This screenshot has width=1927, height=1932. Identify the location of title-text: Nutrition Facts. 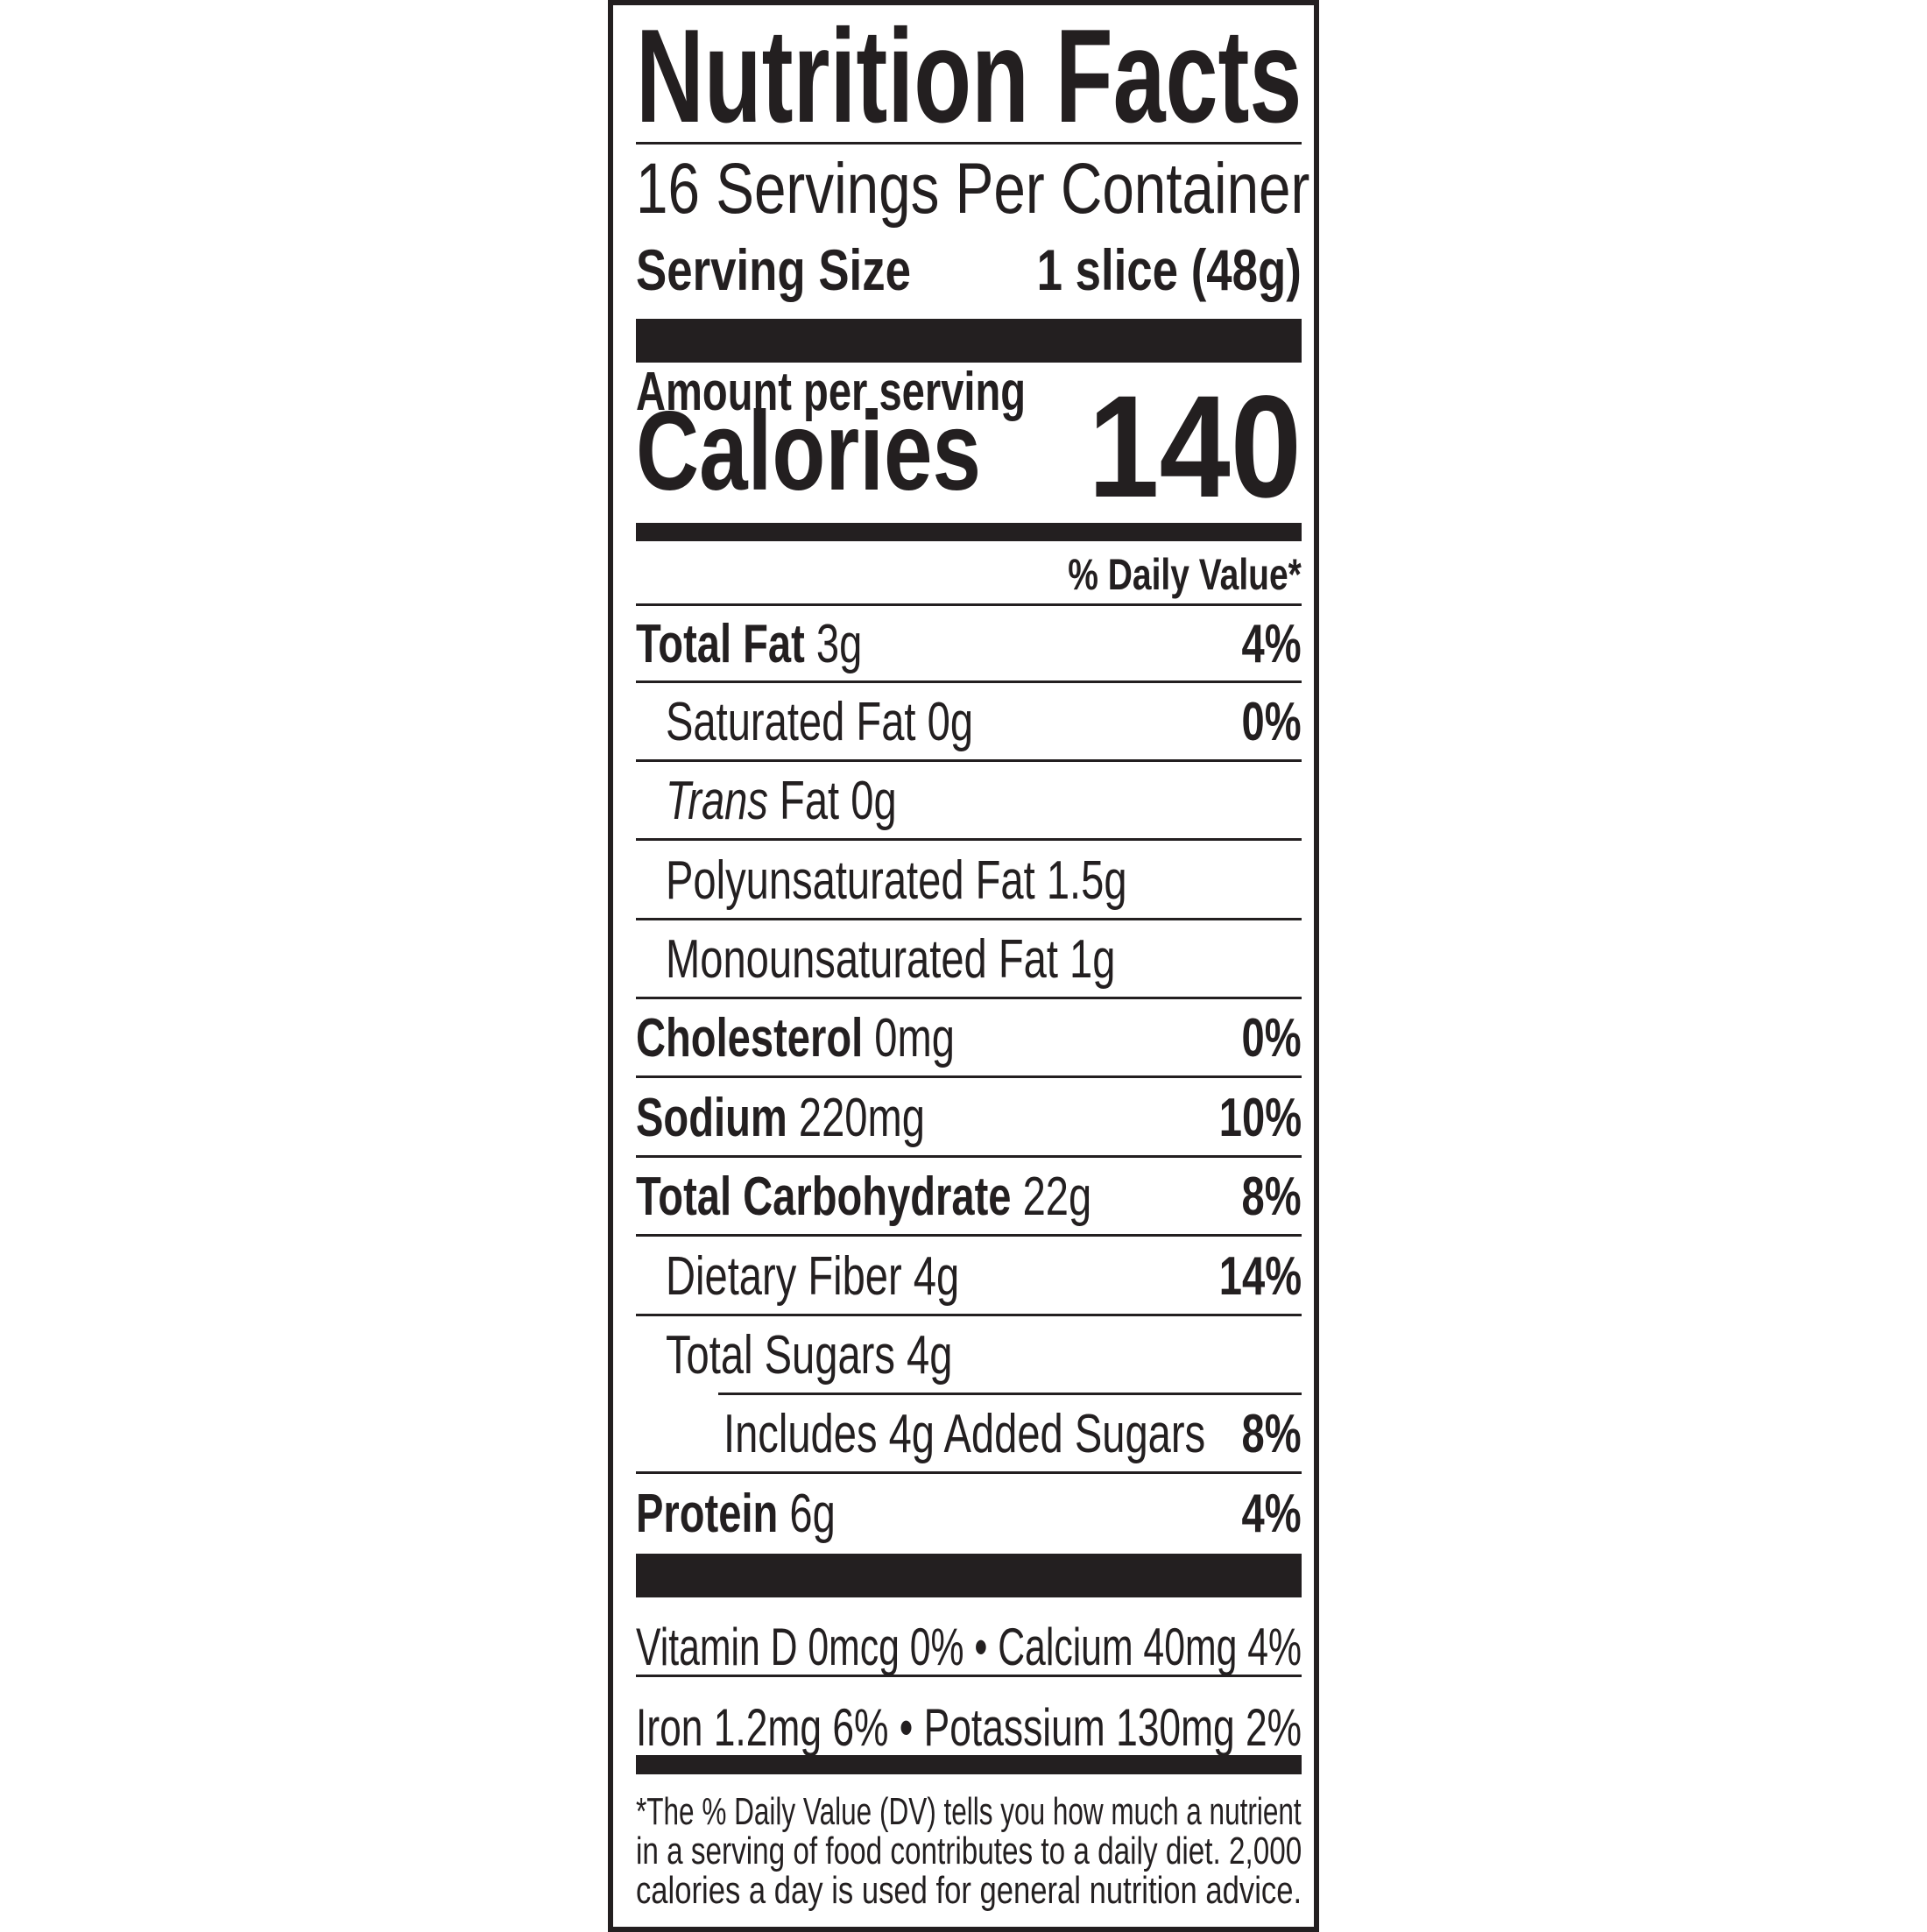
(969, 76).